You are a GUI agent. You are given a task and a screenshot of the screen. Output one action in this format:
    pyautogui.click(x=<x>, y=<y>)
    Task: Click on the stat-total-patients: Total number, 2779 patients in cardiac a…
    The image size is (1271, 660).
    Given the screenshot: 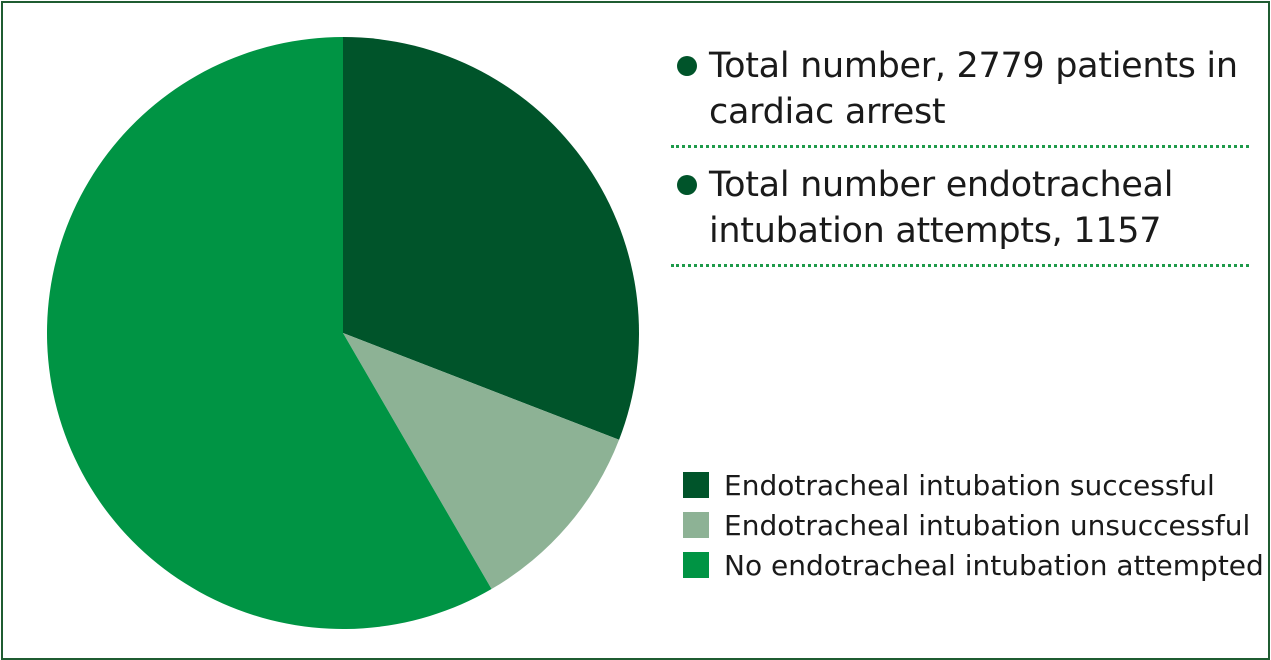 What is the action you would take?
    pyautogui.click(x=960, y=94)
    